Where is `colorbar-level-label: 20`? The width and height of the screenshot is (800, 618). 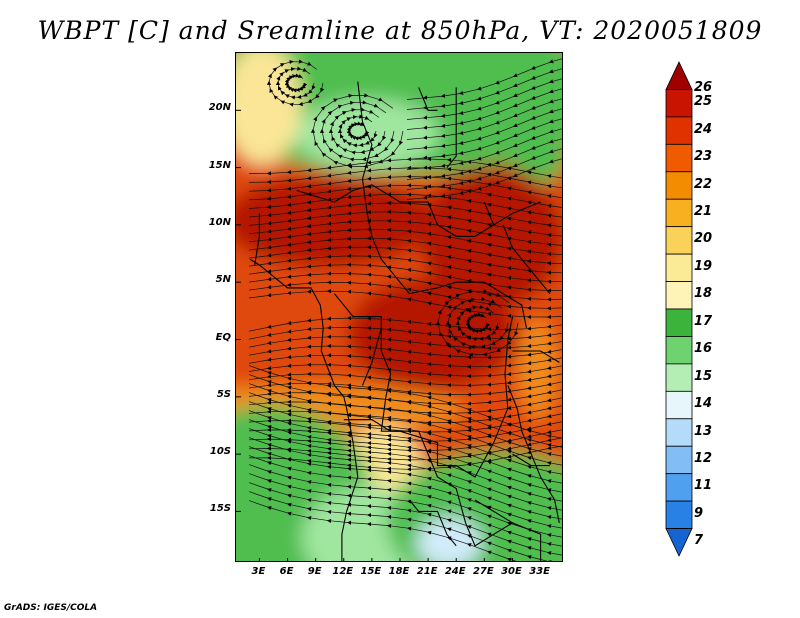
colorbar-level-label: 20 is located at coordinates (703, 239).